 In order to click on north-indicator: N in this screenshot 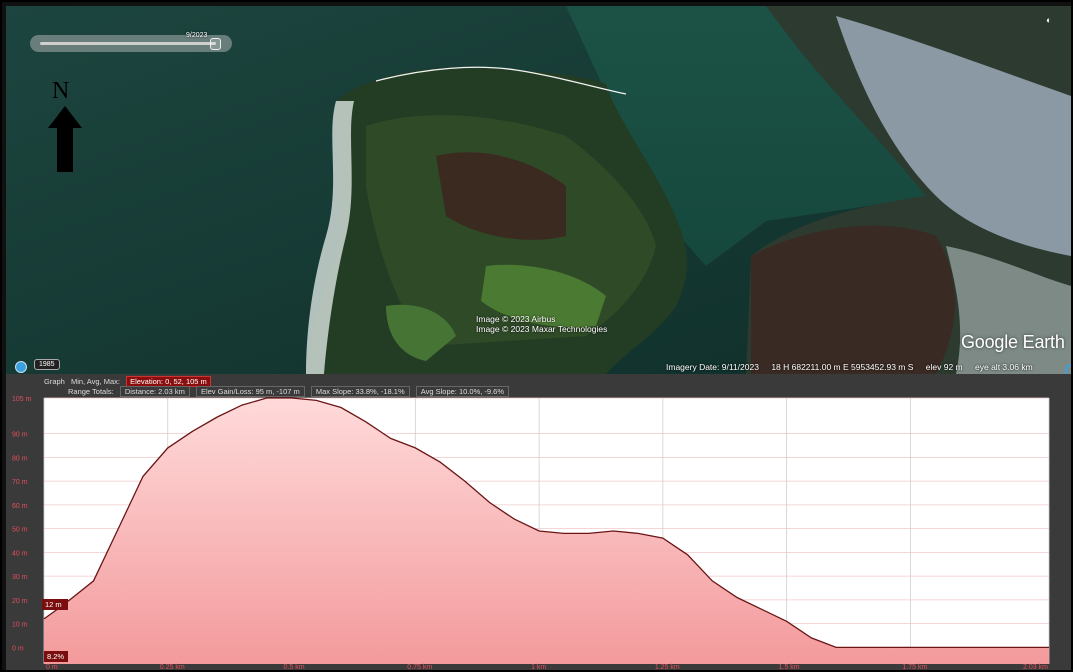, I will do `click(65, 126)`.